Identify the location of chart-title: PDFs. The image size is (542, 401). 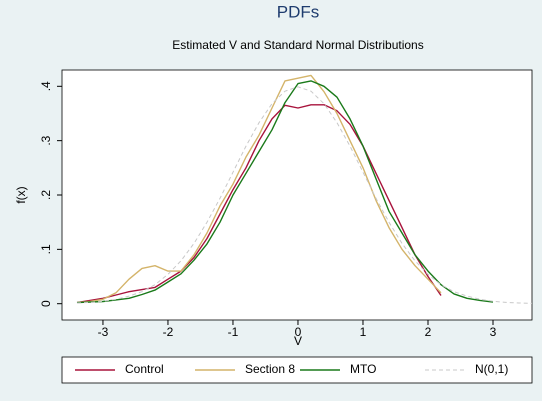
(298, 11).